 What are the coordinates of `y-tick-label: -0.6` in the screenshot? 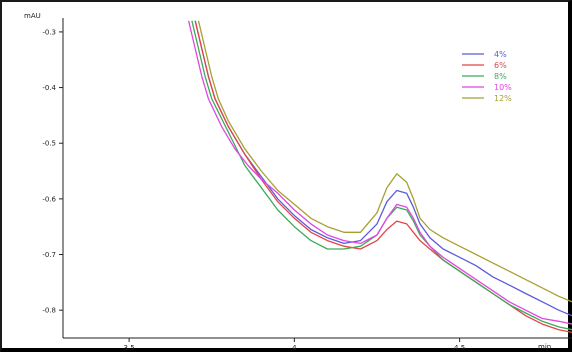 It's located at (49, 199).